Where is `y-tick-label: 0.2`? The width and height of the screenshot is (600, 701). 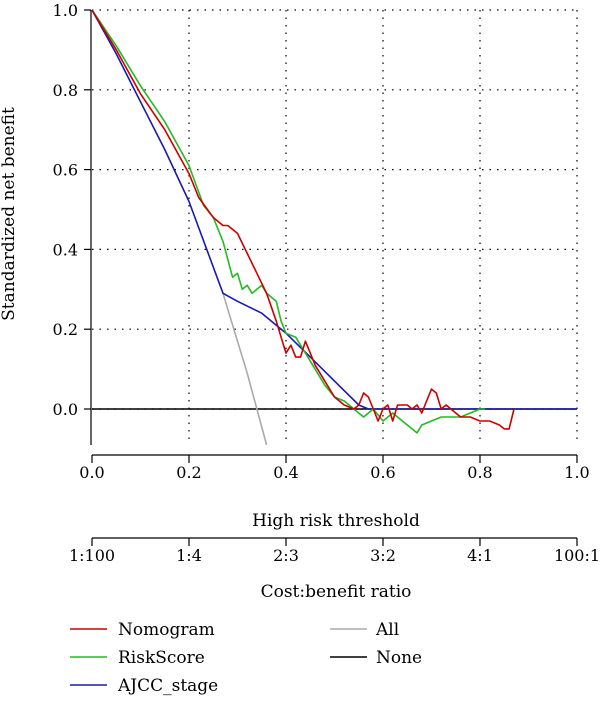
y-tick-label: 0.2 is located at coordinates (65, 329).